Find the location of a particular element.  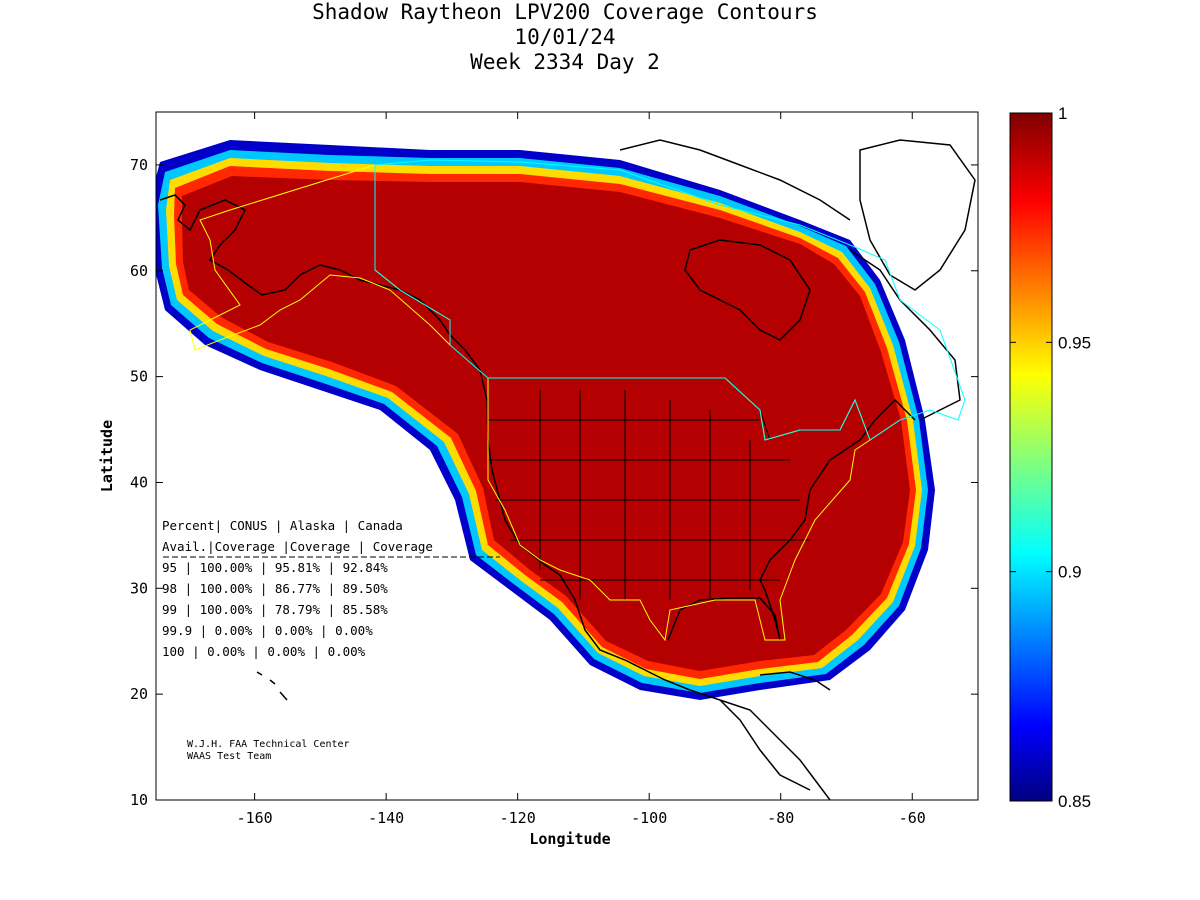

hudson-bay is located at coordinates (747, 290).